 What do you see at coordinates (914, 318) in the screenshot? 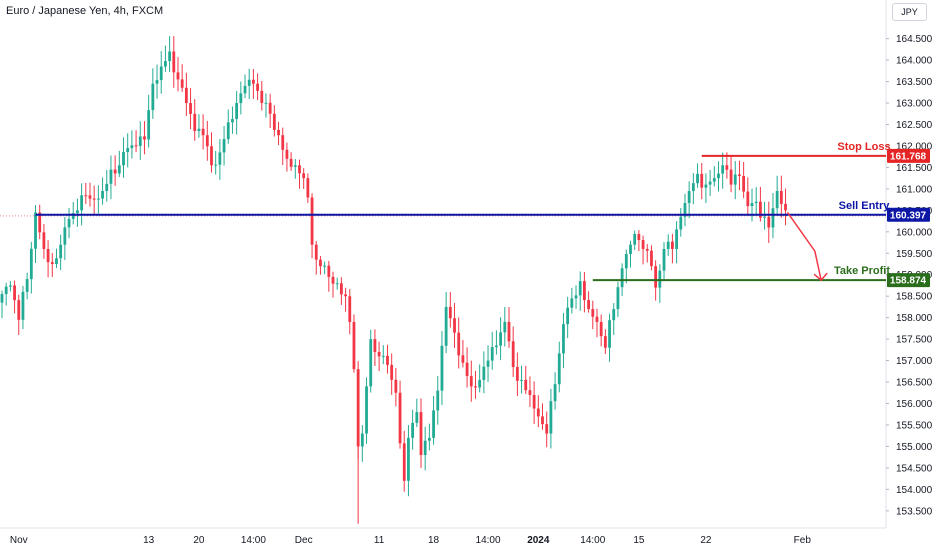
I see `y-tick-label: 158.000` at bounding box center [914, 318].